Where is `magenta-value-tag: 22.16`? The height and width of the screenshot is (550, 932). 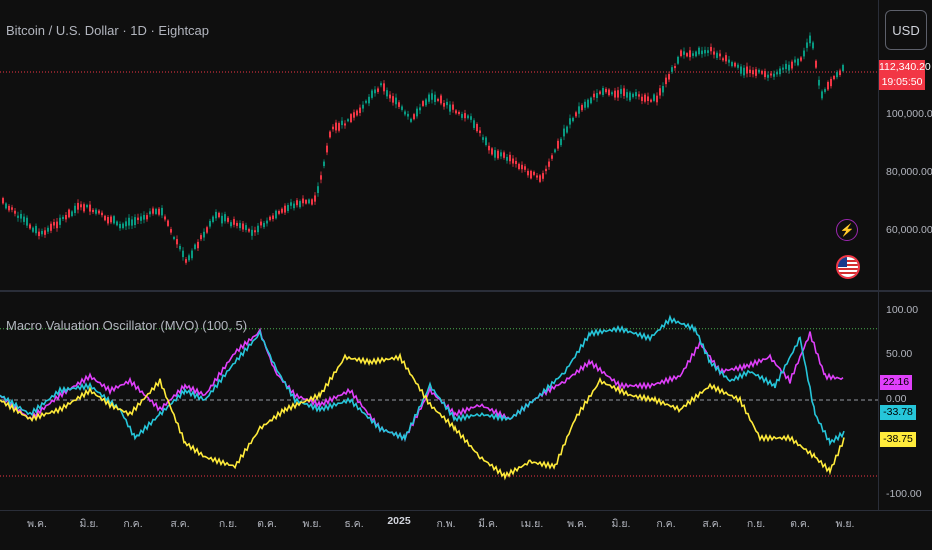 magenta-value-tag: 22.16 is located at coordinates (896, 382).